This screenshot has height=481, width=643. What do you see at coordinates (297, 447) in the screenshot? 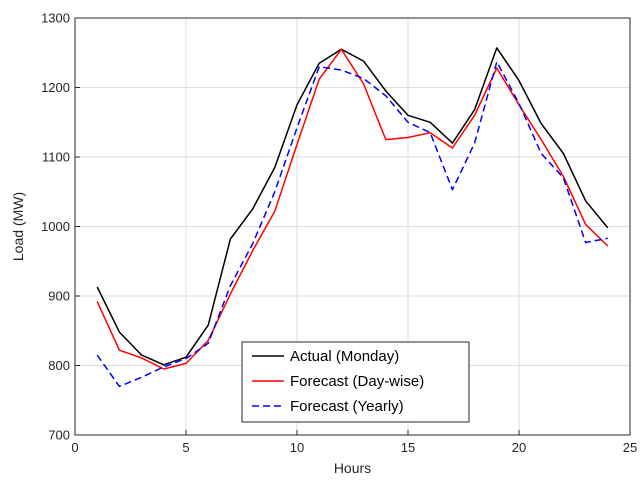
I see `x-tick-label: 10` at bounding box center [297, 447].